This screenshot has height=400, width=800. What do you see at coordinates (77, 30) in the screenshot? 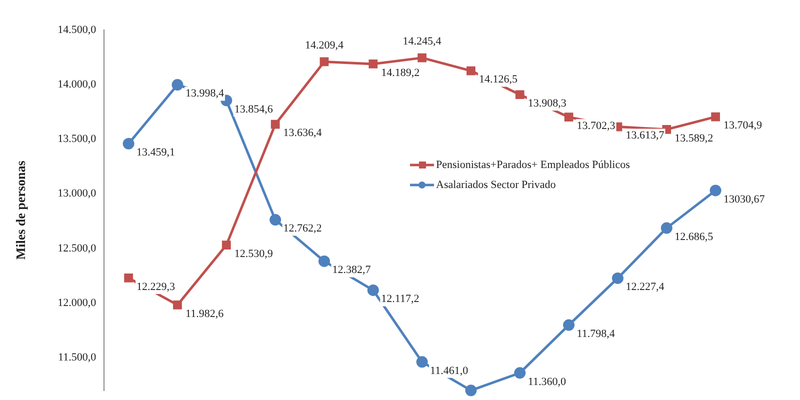
I see `y-tick-label: 14.500,0` at bounding box center [77, 30].